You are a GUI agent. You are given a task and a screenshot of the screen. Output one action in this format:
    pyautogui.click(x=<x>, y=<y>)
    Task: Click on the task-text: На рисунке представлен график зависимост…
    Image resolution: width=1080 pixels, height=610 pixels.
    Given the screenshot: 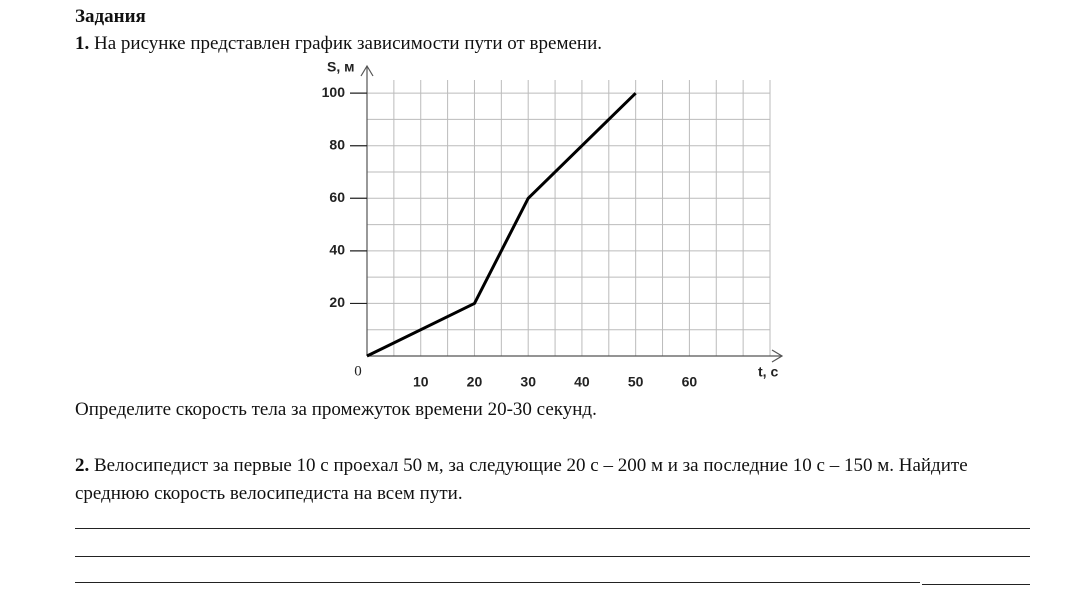 What is the action you would take?
    pyautogui.click(x=348, y=43)
    